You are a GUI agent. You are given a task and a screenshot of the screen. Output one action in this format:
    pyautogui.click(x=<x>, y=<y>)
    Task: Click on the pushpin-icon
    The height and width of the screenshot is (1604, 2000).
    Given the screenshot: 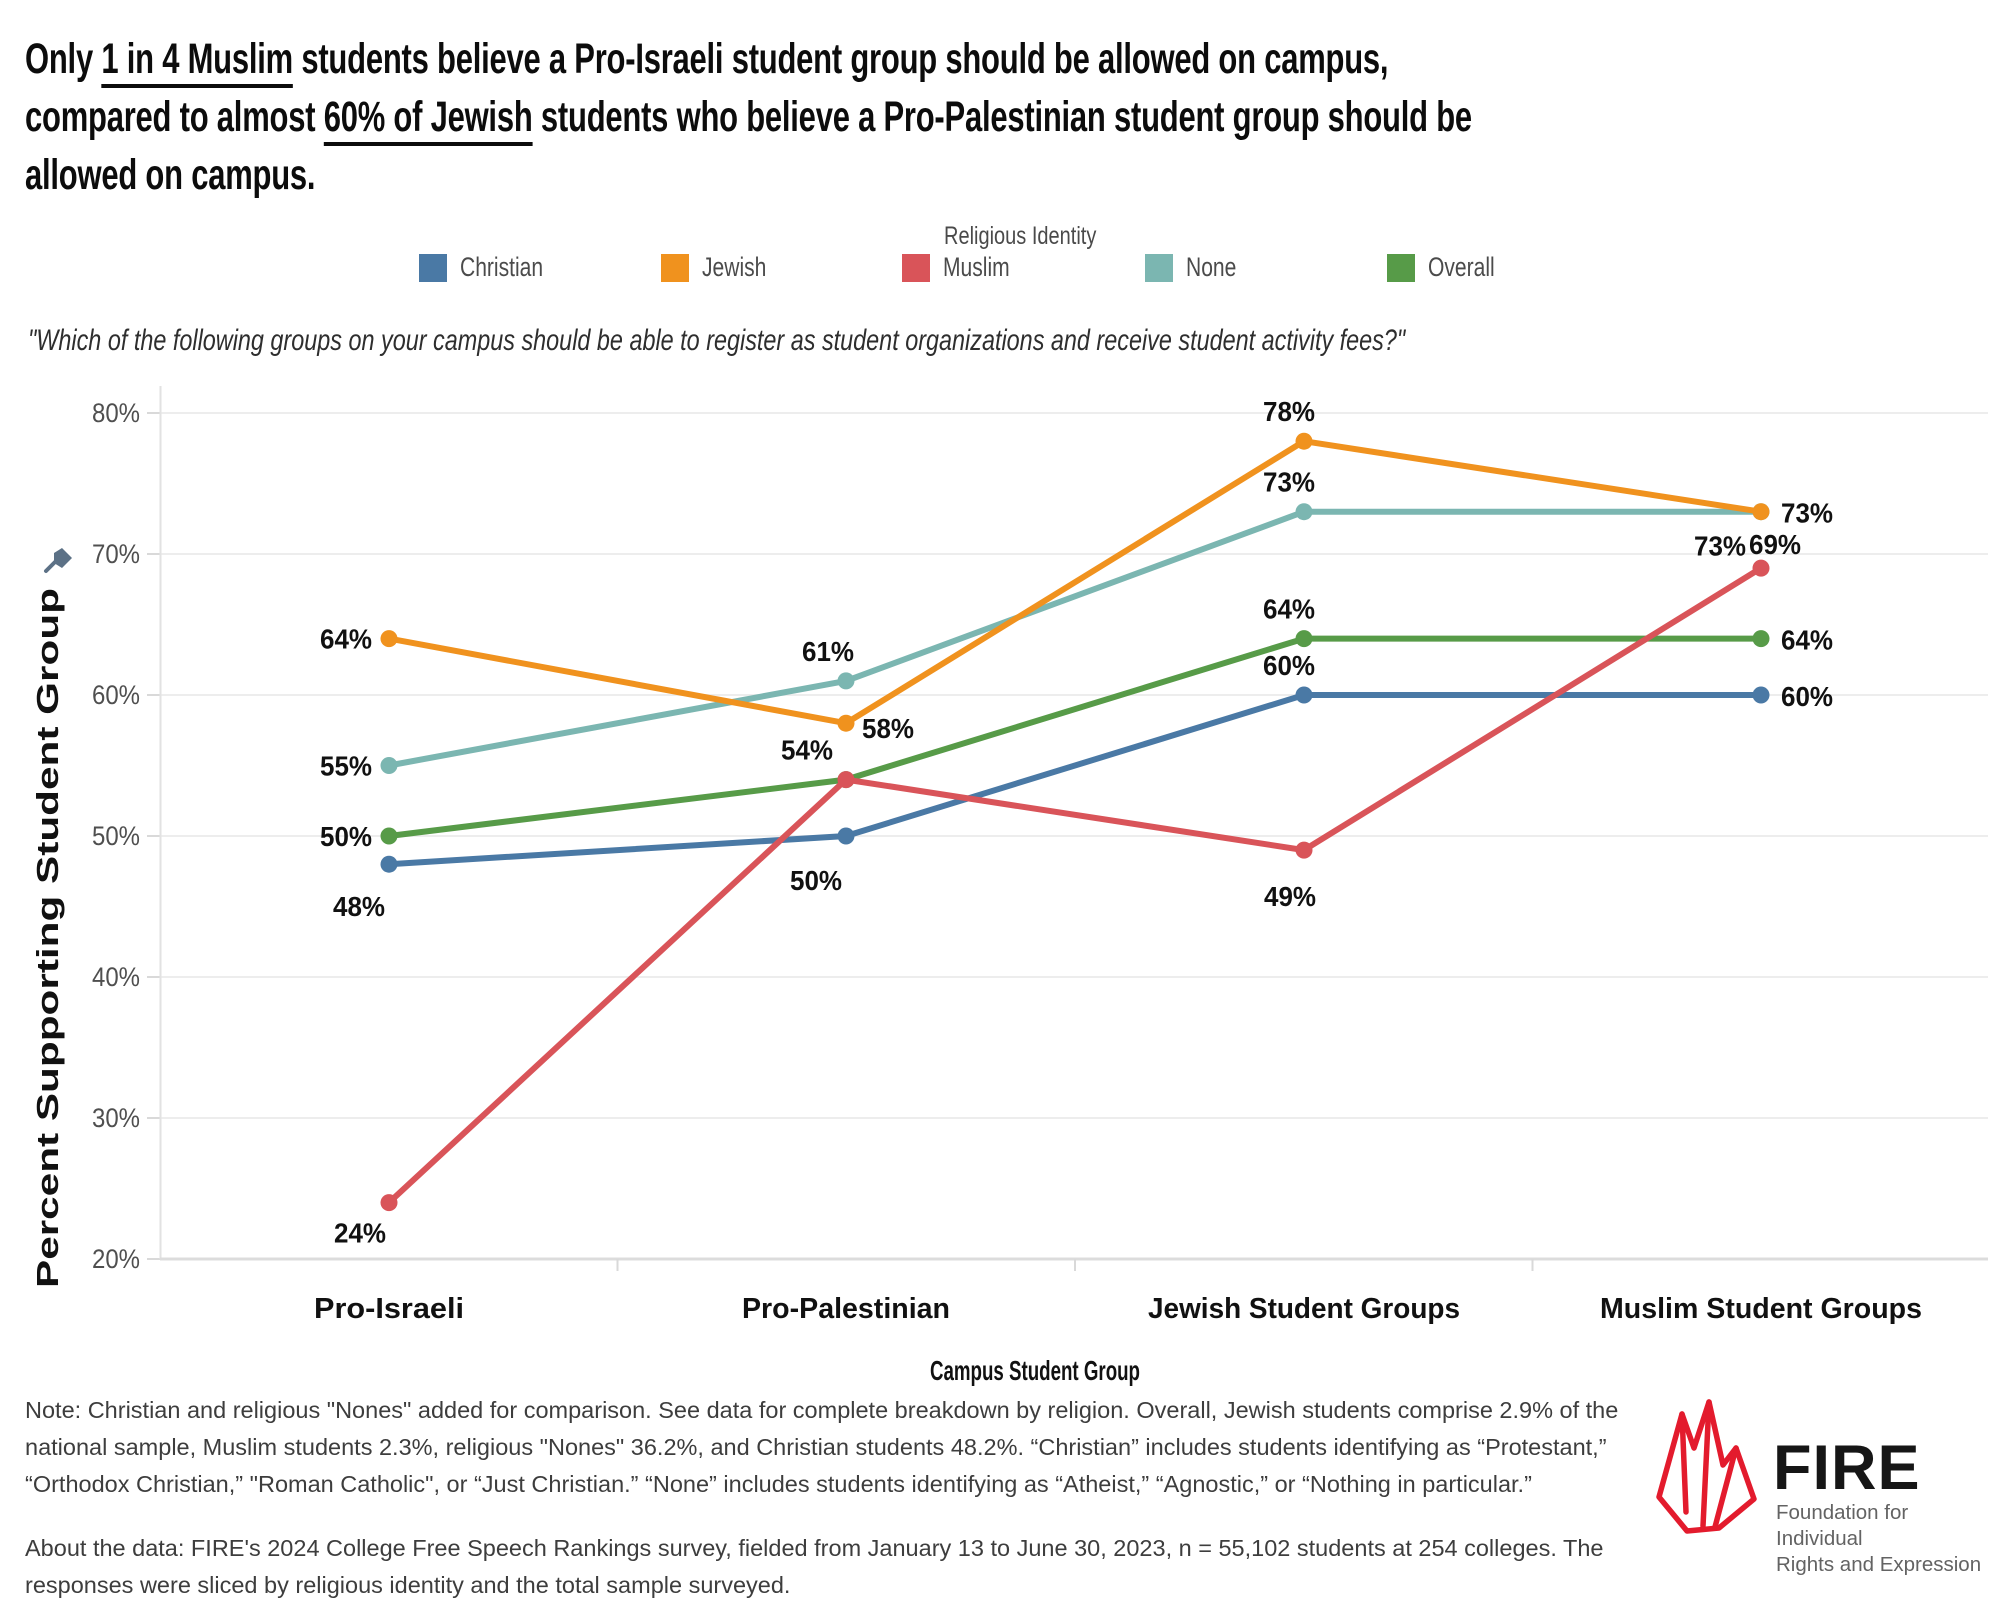 What is the action you would take?
    pyautogui.click(x=58, y=560)
    